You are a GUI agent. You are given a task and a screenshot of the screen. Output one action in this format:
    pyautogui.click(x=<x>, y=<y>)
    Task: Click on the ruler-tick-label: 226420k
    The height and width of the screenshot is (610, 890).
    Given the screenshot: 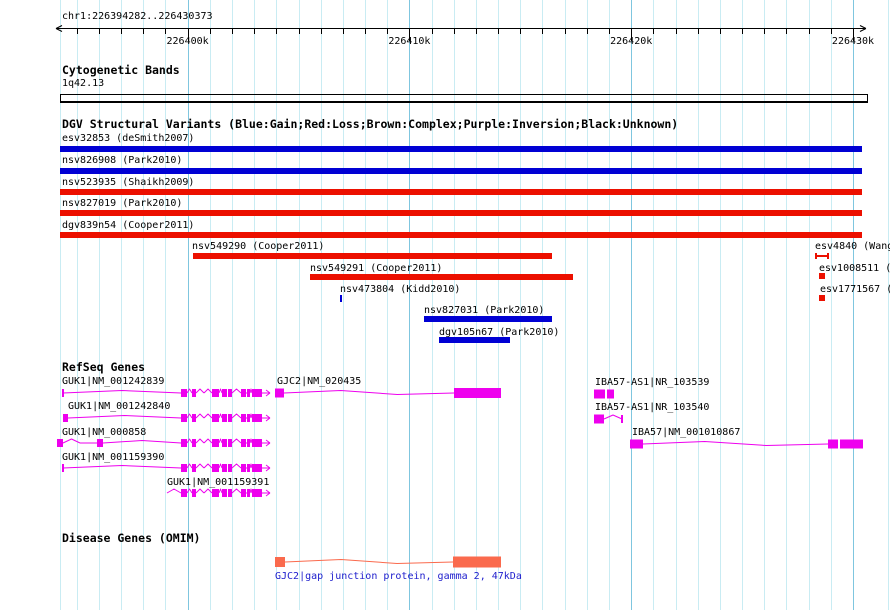 What is the action you would take?
    pyautogui.click(x=631, y=41)
    